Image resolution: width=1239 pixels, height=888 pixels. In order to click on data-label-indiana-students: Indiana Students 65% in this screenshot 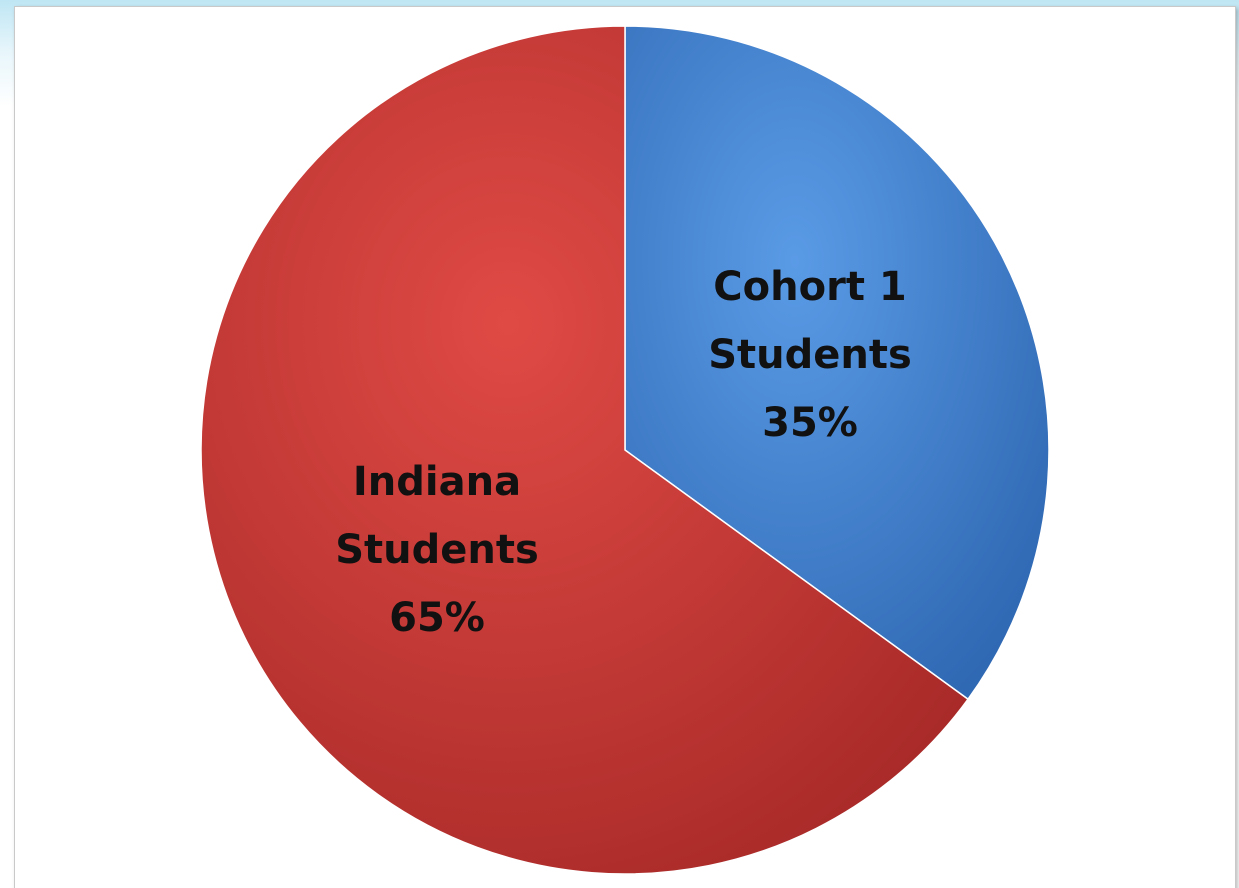, I will do `click(437, 550)`.